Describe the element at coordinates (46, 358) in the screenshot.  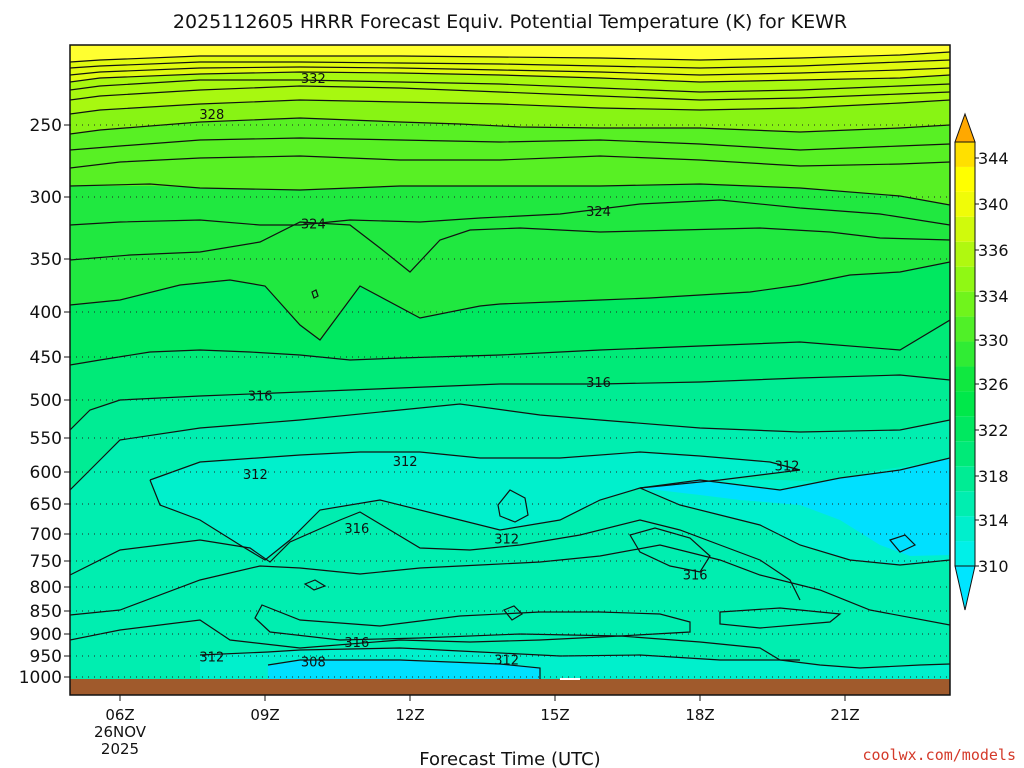
I see `y-tick-label: 450` at that location.